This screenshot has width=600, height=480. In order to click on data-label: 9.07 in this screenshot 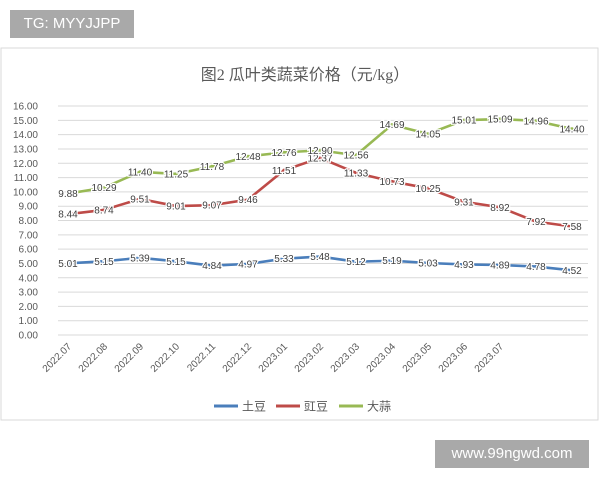, I will do `click(212, 206)`.